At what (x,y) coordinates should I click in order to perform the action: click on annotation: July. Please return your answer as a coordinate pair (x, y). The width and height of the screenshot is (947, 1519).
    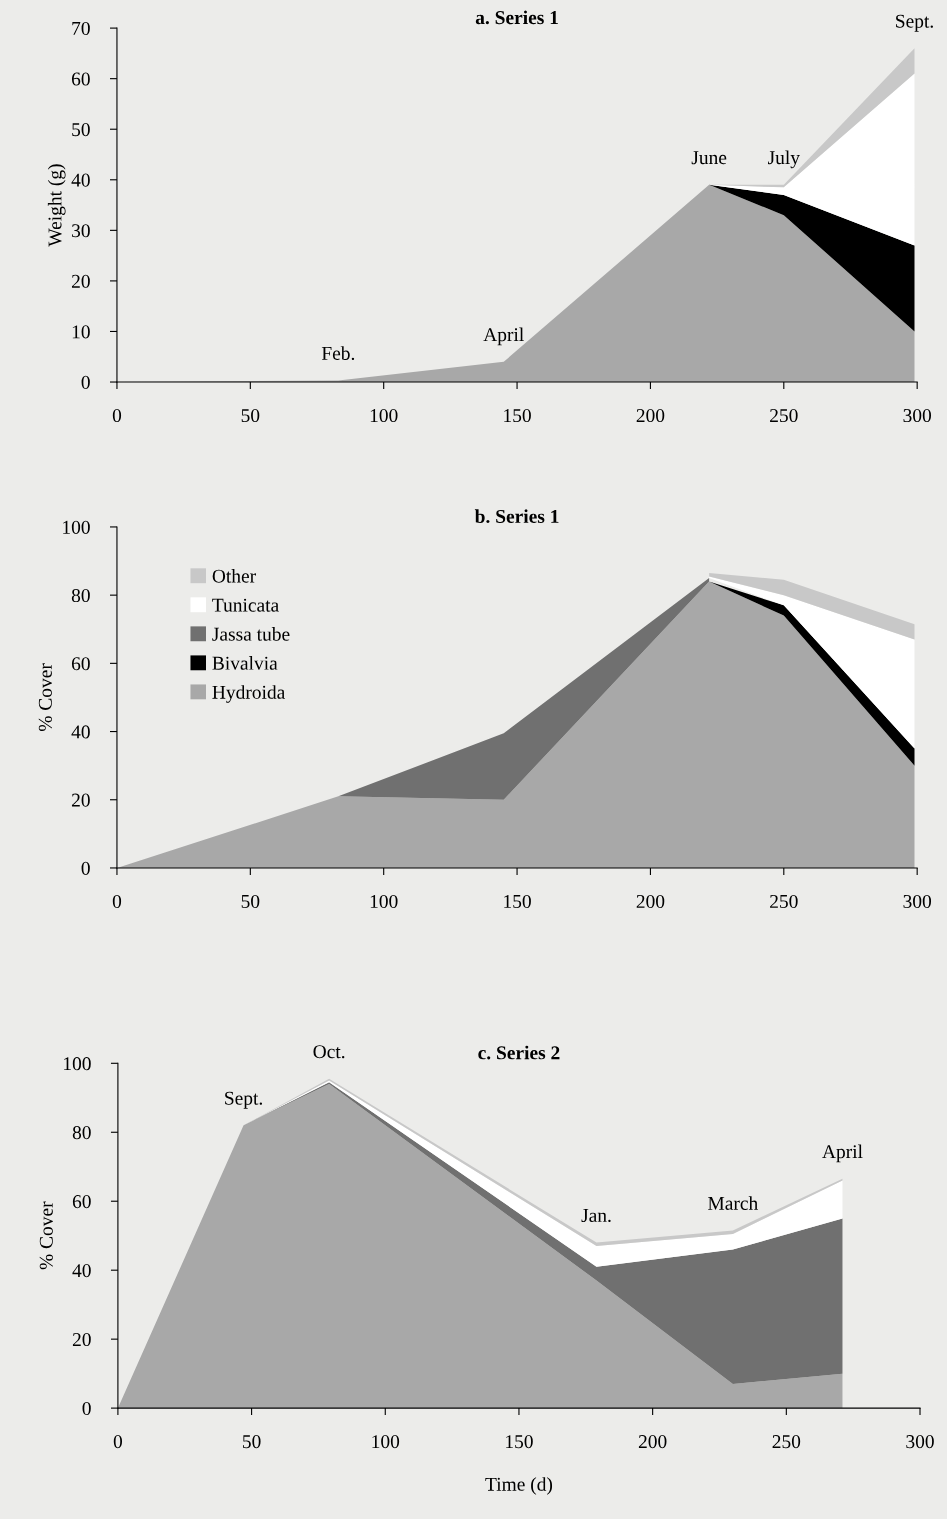
    Looking at the image, I should click on (784, 159).